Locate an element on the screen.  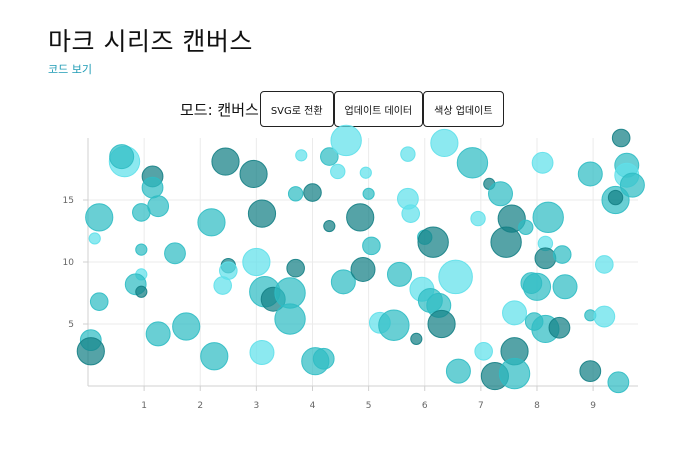
x-tick-label: 9 is located at coordinates (593, 406).